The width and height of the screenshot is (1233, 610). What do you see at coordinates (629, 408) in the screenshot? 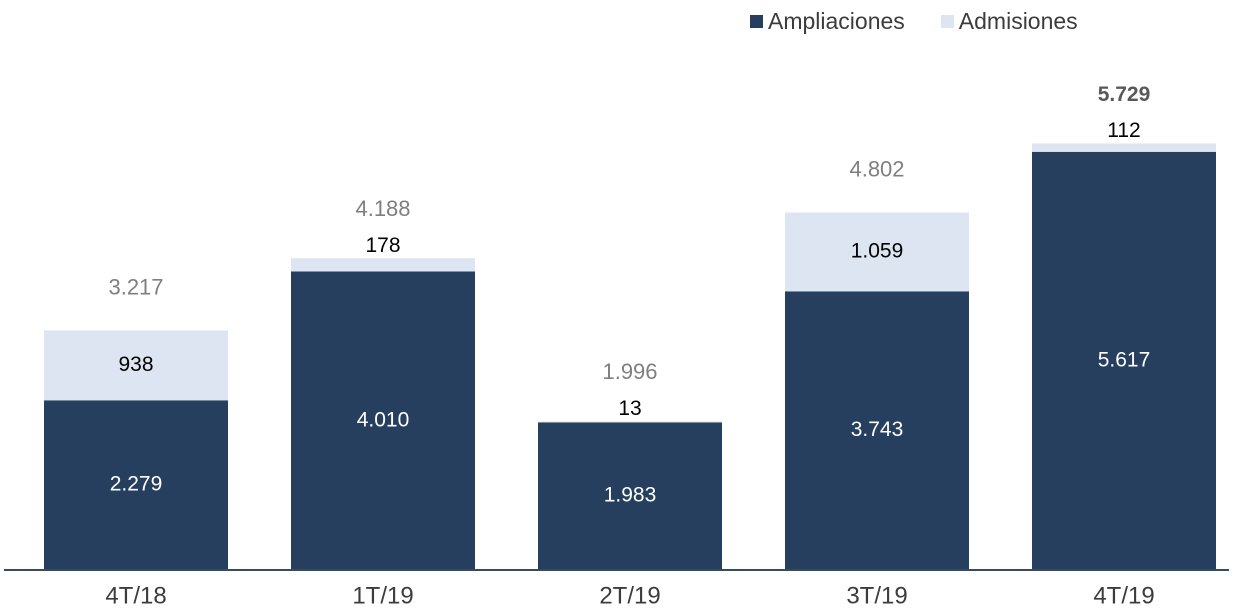
I see `label-admisiones-2: 13` at bounding box center [629, 408].